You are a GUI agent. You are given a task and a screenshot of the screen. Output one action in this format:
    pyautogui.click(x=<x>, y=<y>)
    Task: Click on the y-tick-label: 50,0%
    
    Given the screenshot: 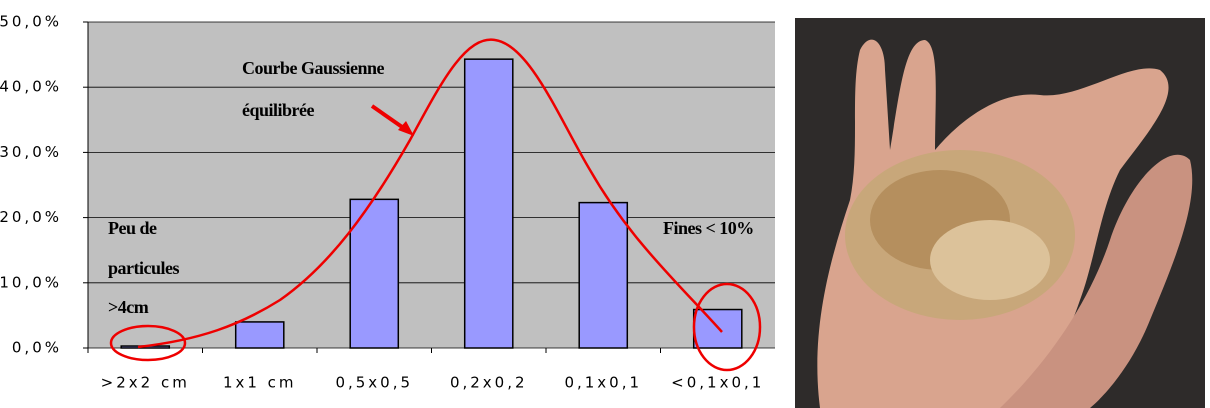 What is the action you would take?
    pyautogui.click(x=31, y=22)
    